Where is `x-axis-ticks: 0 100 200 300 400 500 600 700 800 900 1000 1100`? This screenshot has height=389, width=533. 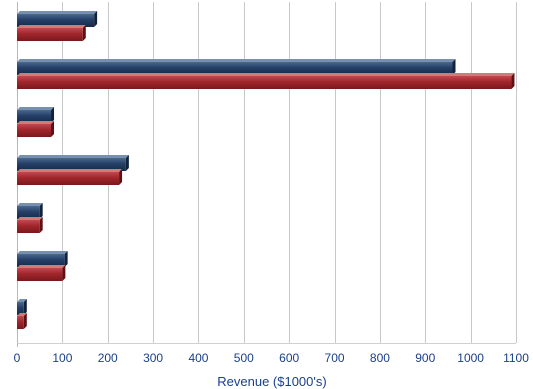
x-axis-ticks: 0 100 200 300 400 500 600 700 800 900 1000 1100 is located at coordinates (272, 358).